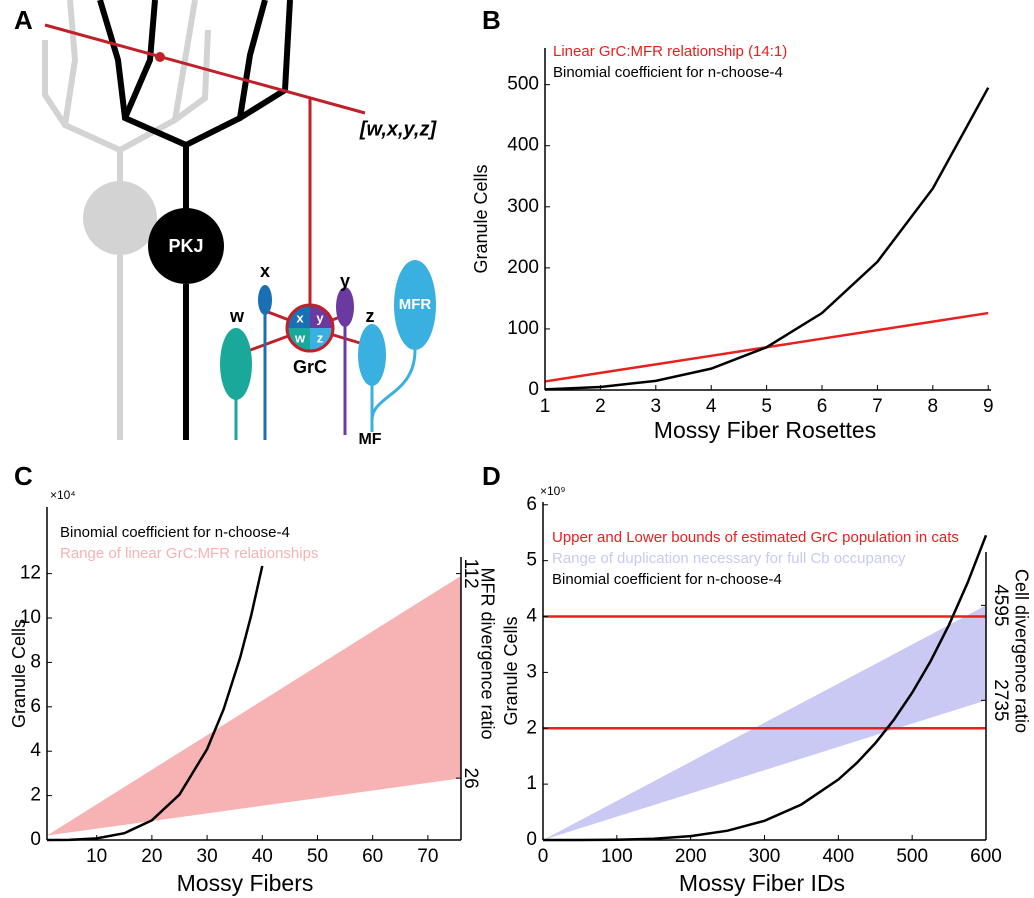 The image size is (1034, 898). What do you see at coordinates (523, 206) in the screenshot?
I see `y-tick-label: 300` at bounding box center [523, 206].